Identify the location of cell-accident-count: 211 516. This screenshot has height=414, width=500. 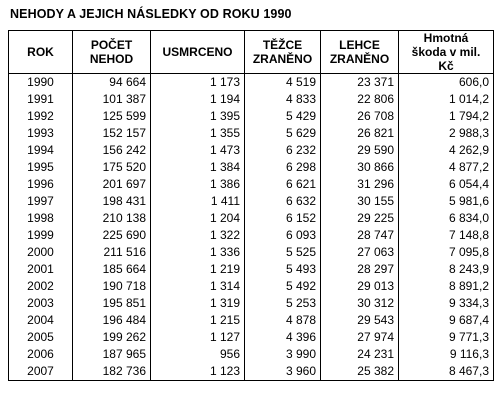
(111, 252).